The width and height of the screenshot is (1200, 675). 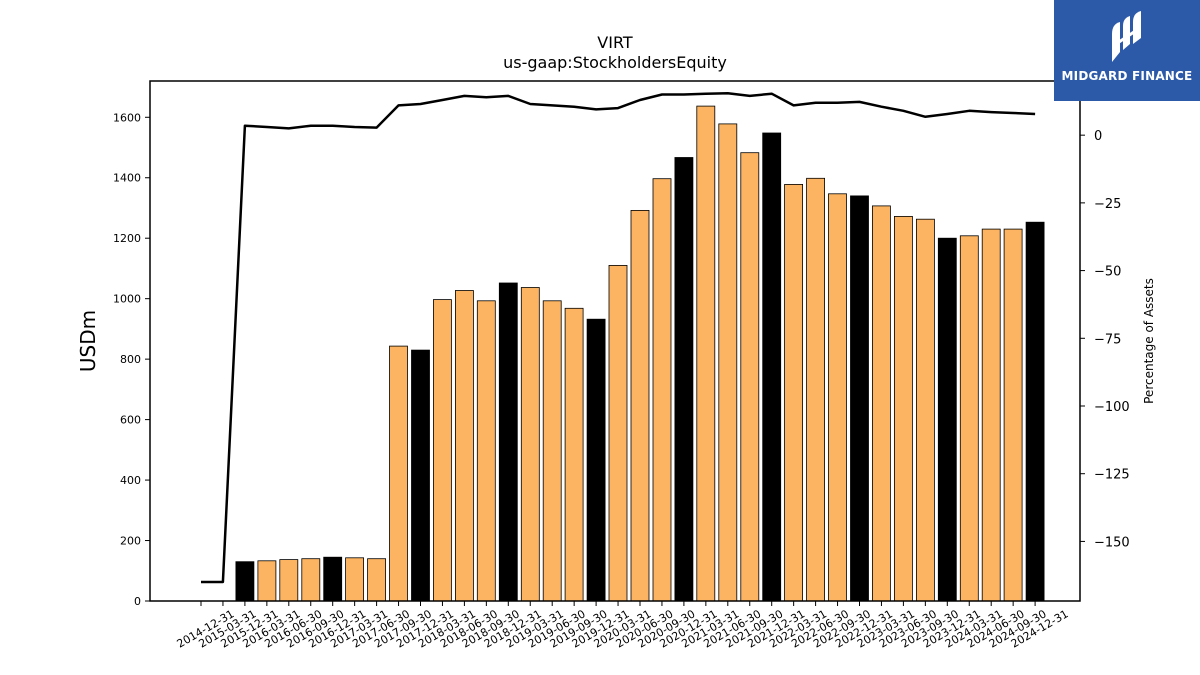 I want to click on midgard-logo-icon, so click(x=1126, y=36).